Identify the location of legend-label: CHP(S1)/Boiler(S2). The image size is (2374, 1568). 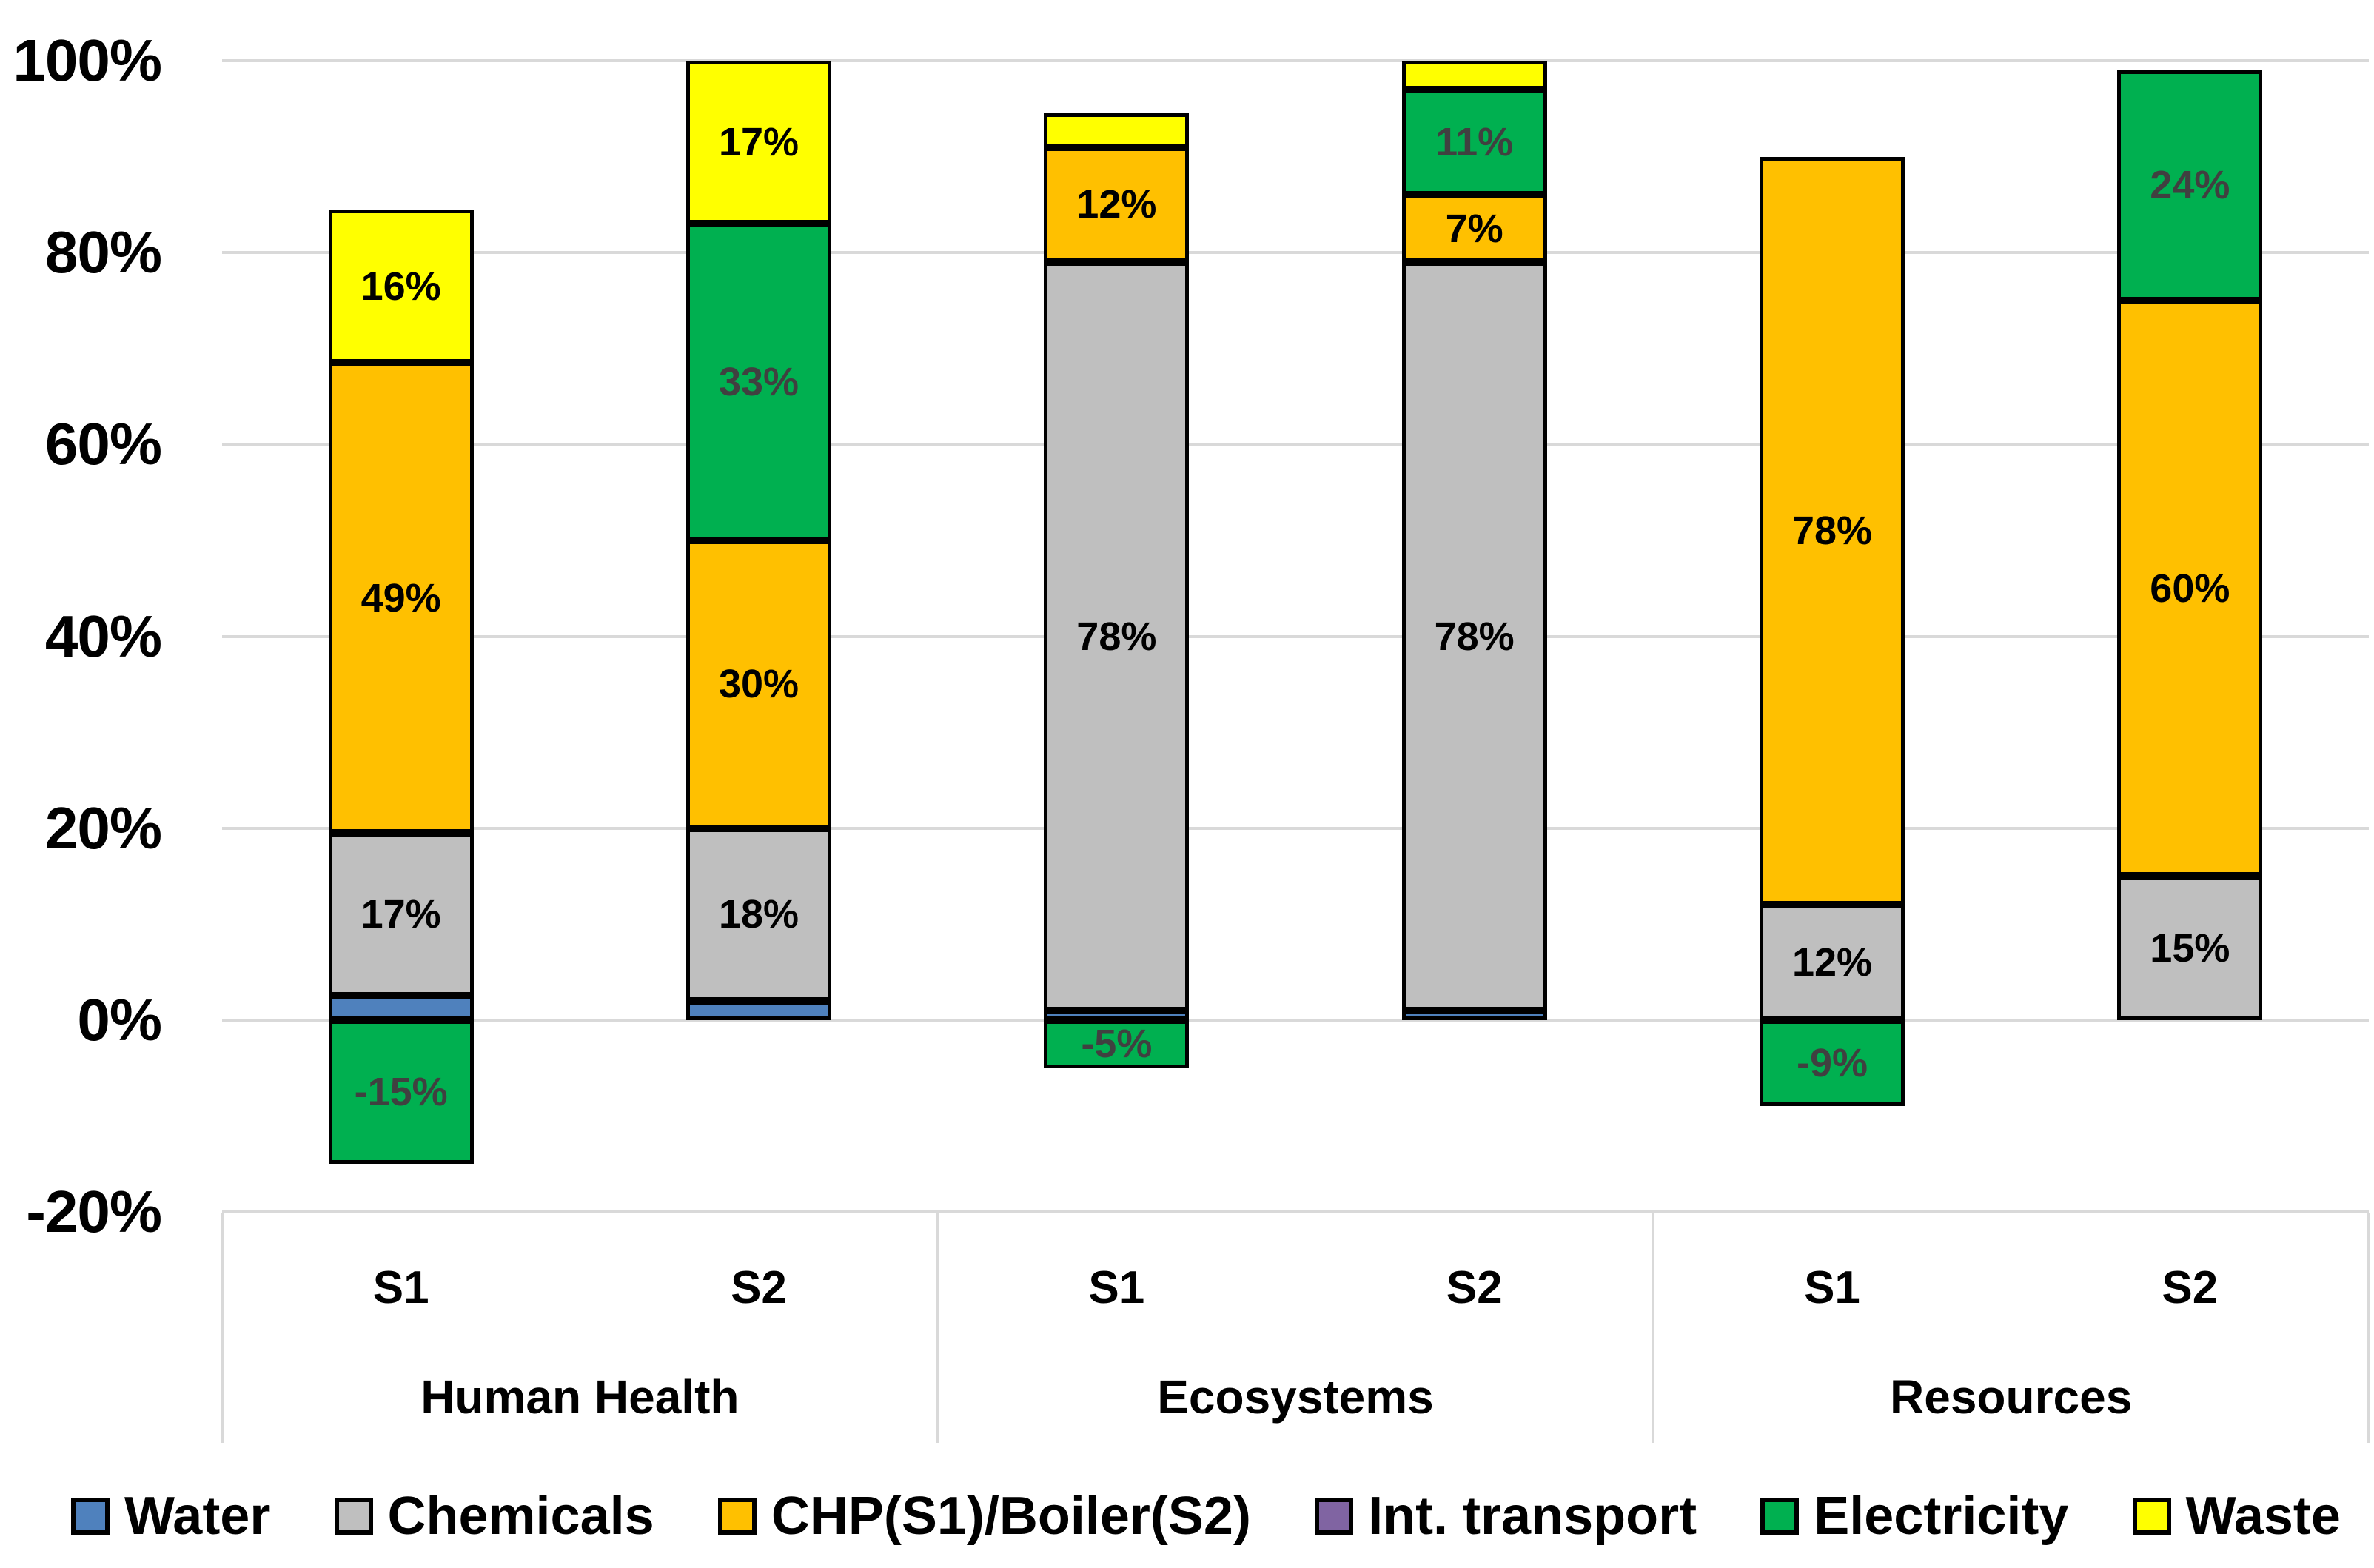
(1011, 1517).